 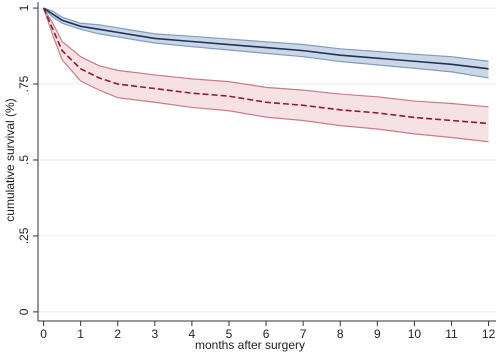 What do you see at coordinates (80, 334) in the screenshot?
I see `x-tick-label: 1` at bounding box center [80, 334].